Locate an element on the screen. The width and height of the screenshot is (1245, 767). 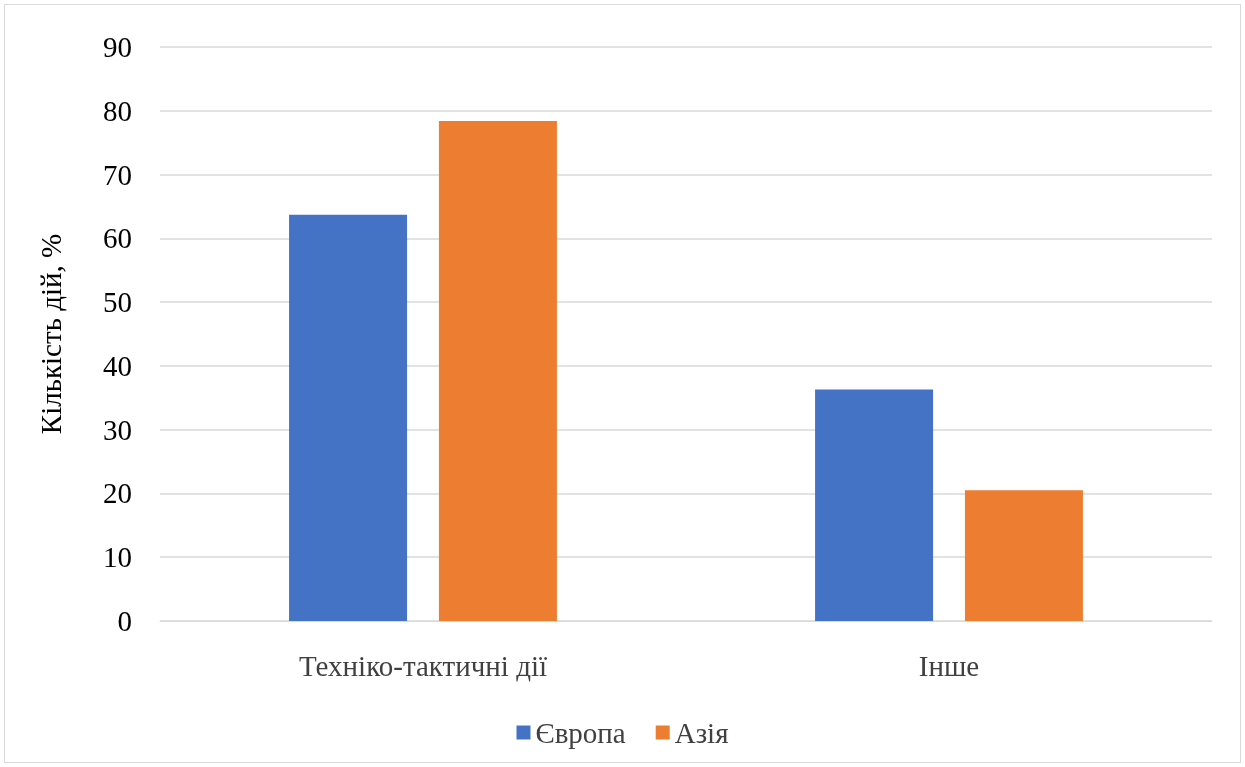
y-tick-label: 20 is located at coordinates (117, 493).